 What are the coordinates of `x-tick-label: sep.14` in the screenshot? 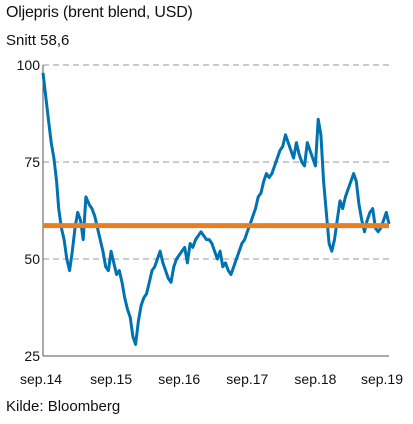 It's located at (41, 379).